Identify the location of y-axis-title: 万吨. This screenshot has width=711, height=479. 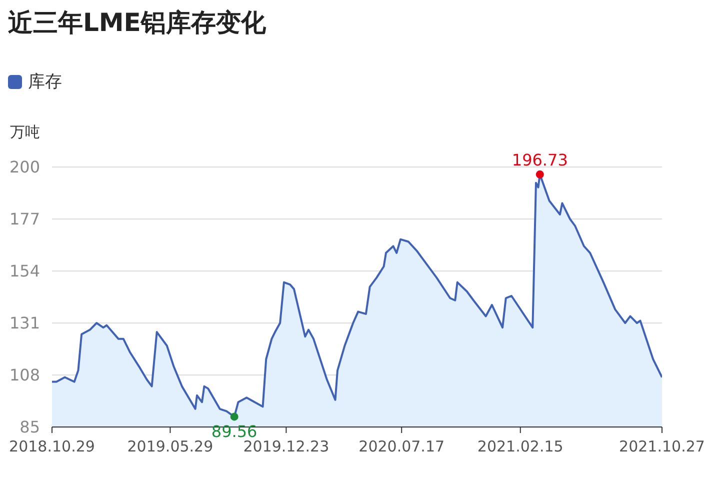
(25, 132).